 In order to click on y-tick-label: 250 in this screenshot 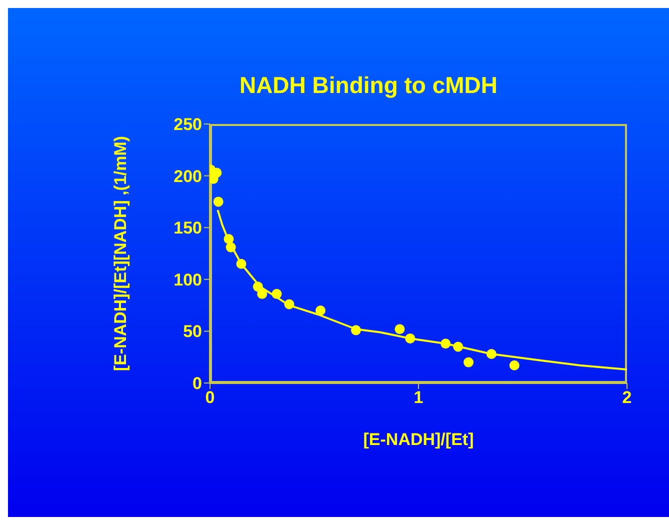, I will do `click(188, 124)`.